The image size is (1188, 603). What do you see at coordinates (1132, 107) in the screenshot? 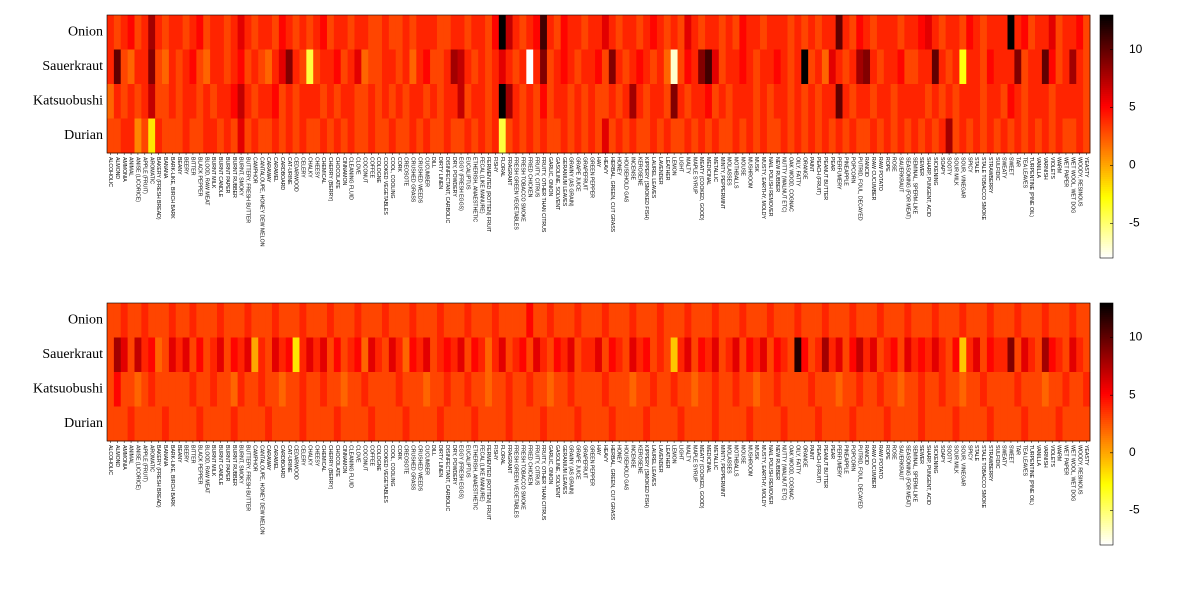
I see `colorbar-tick-label: 5` at bounding box center [1132, 107].